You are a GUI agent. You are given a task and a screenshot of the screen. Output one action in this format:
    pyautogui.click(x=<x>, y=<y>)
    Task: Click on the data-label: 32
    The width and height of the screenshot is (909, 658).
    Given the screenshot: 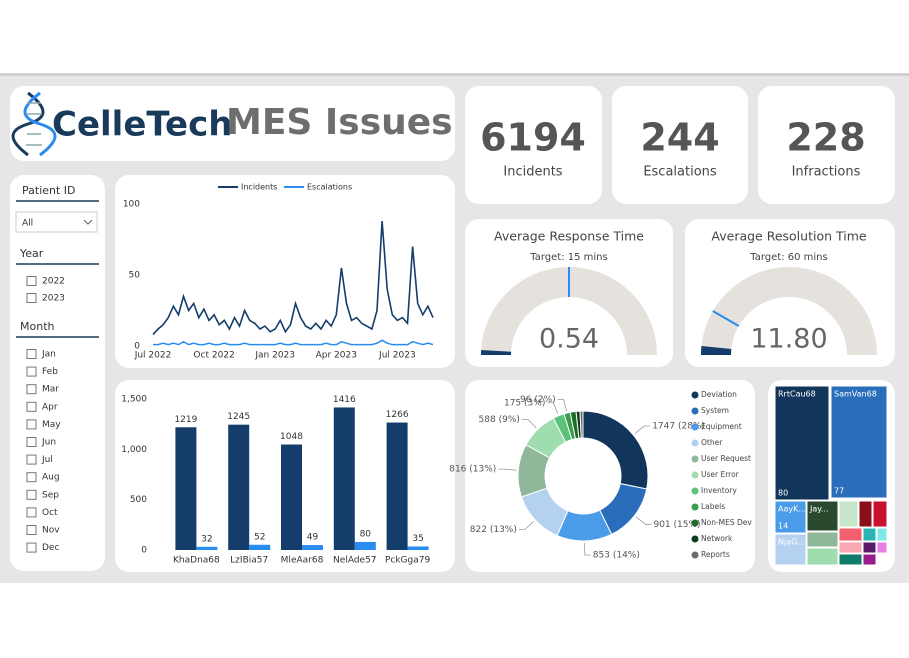 What is the action you would take?
    pyautogui.click(x=206, y=539)
    